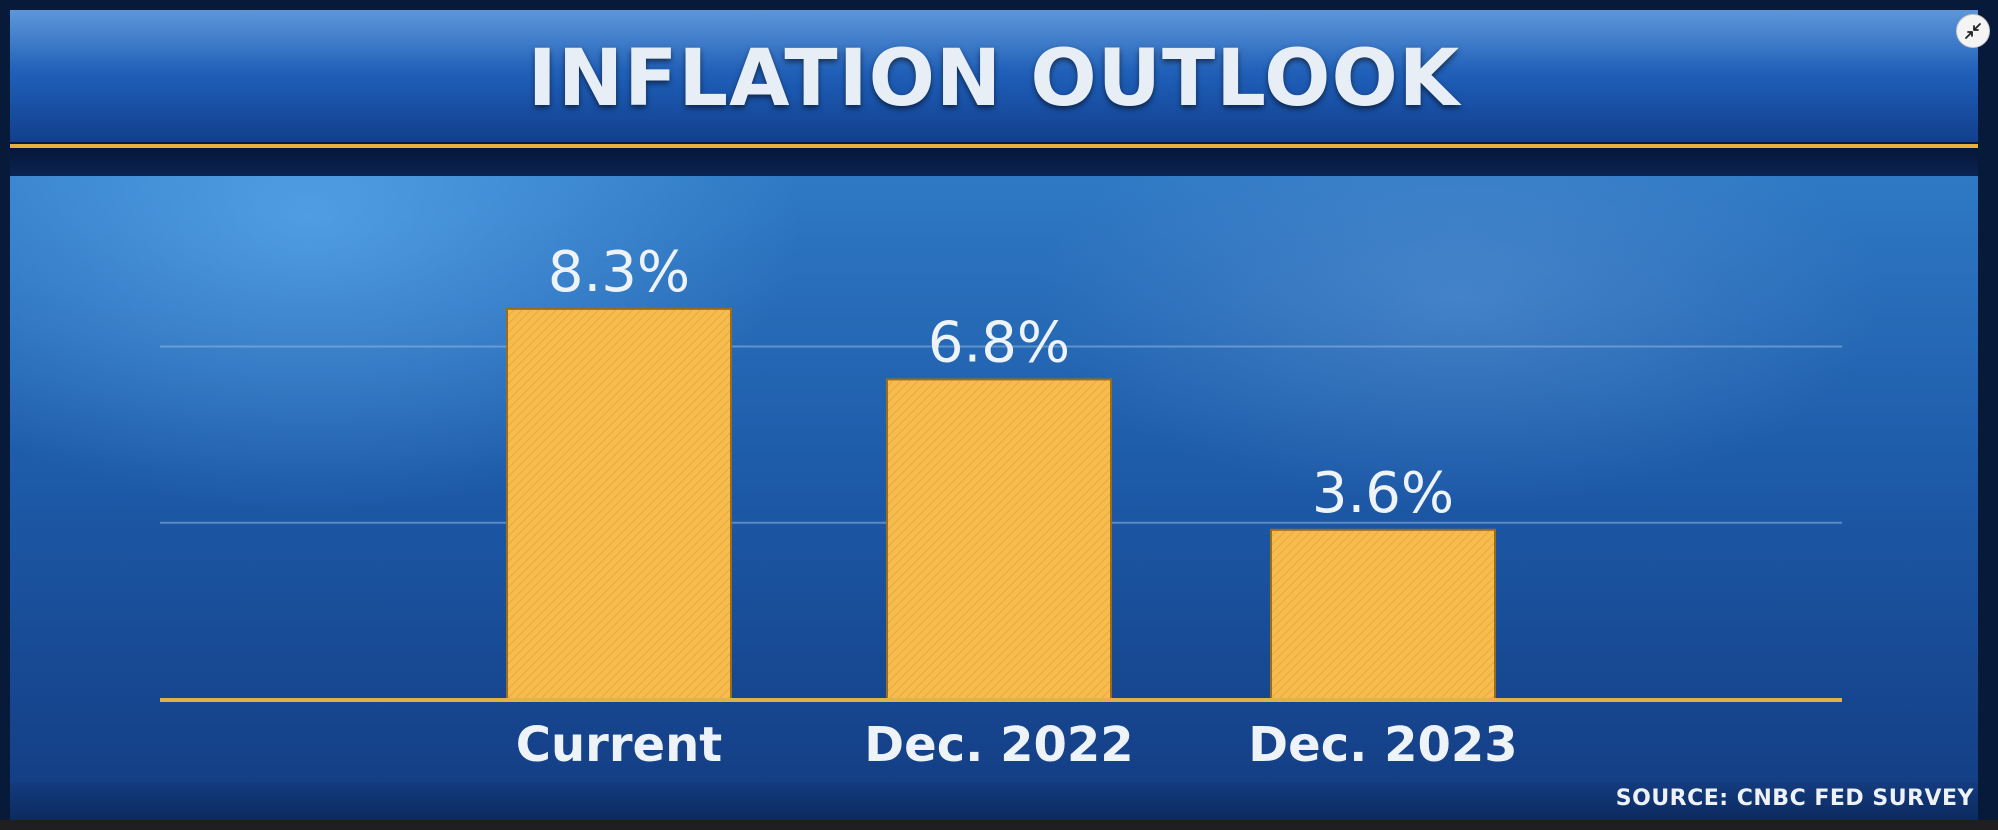 The image size is (1998, 830). Describe the element at coordinates (994, 162) in the screenshot. I see `divider-band` at that location.